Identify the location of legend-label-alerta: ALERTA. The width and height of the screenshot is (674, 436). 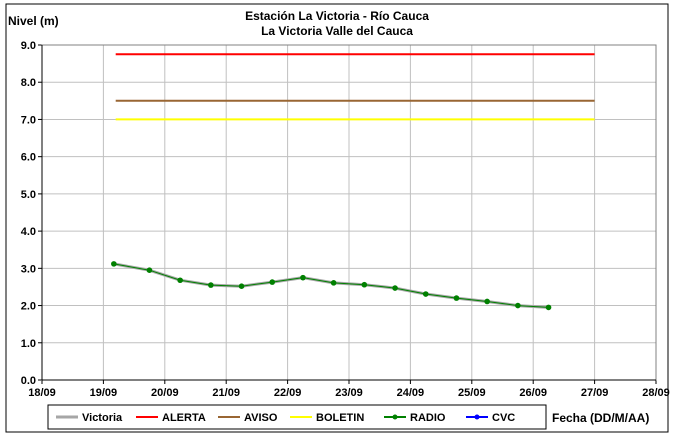
(184, 418).